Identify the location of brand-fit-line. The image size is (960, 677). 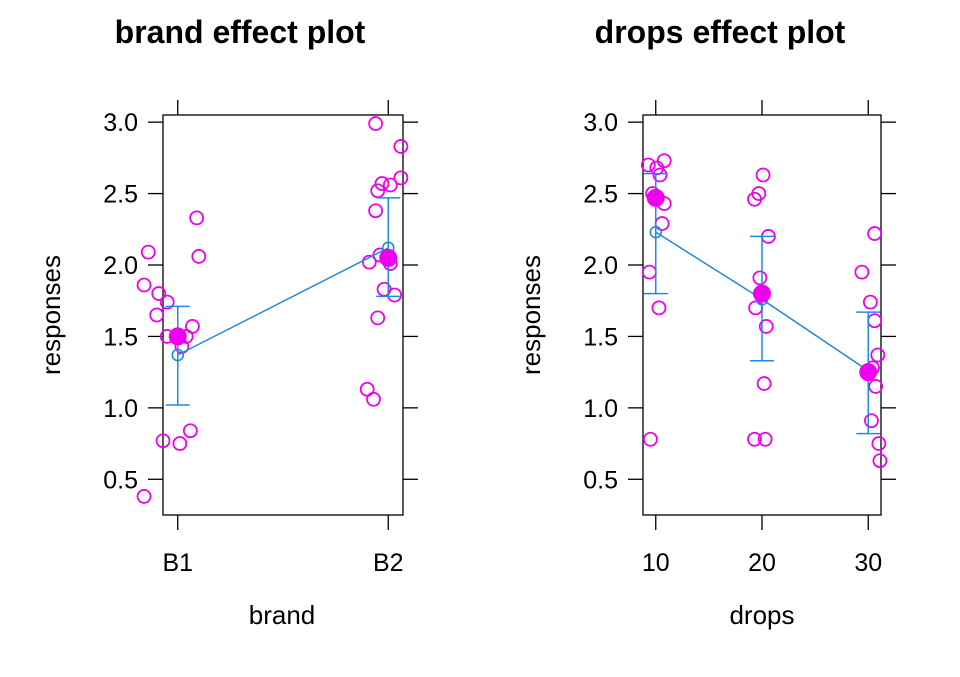
(283, 301).